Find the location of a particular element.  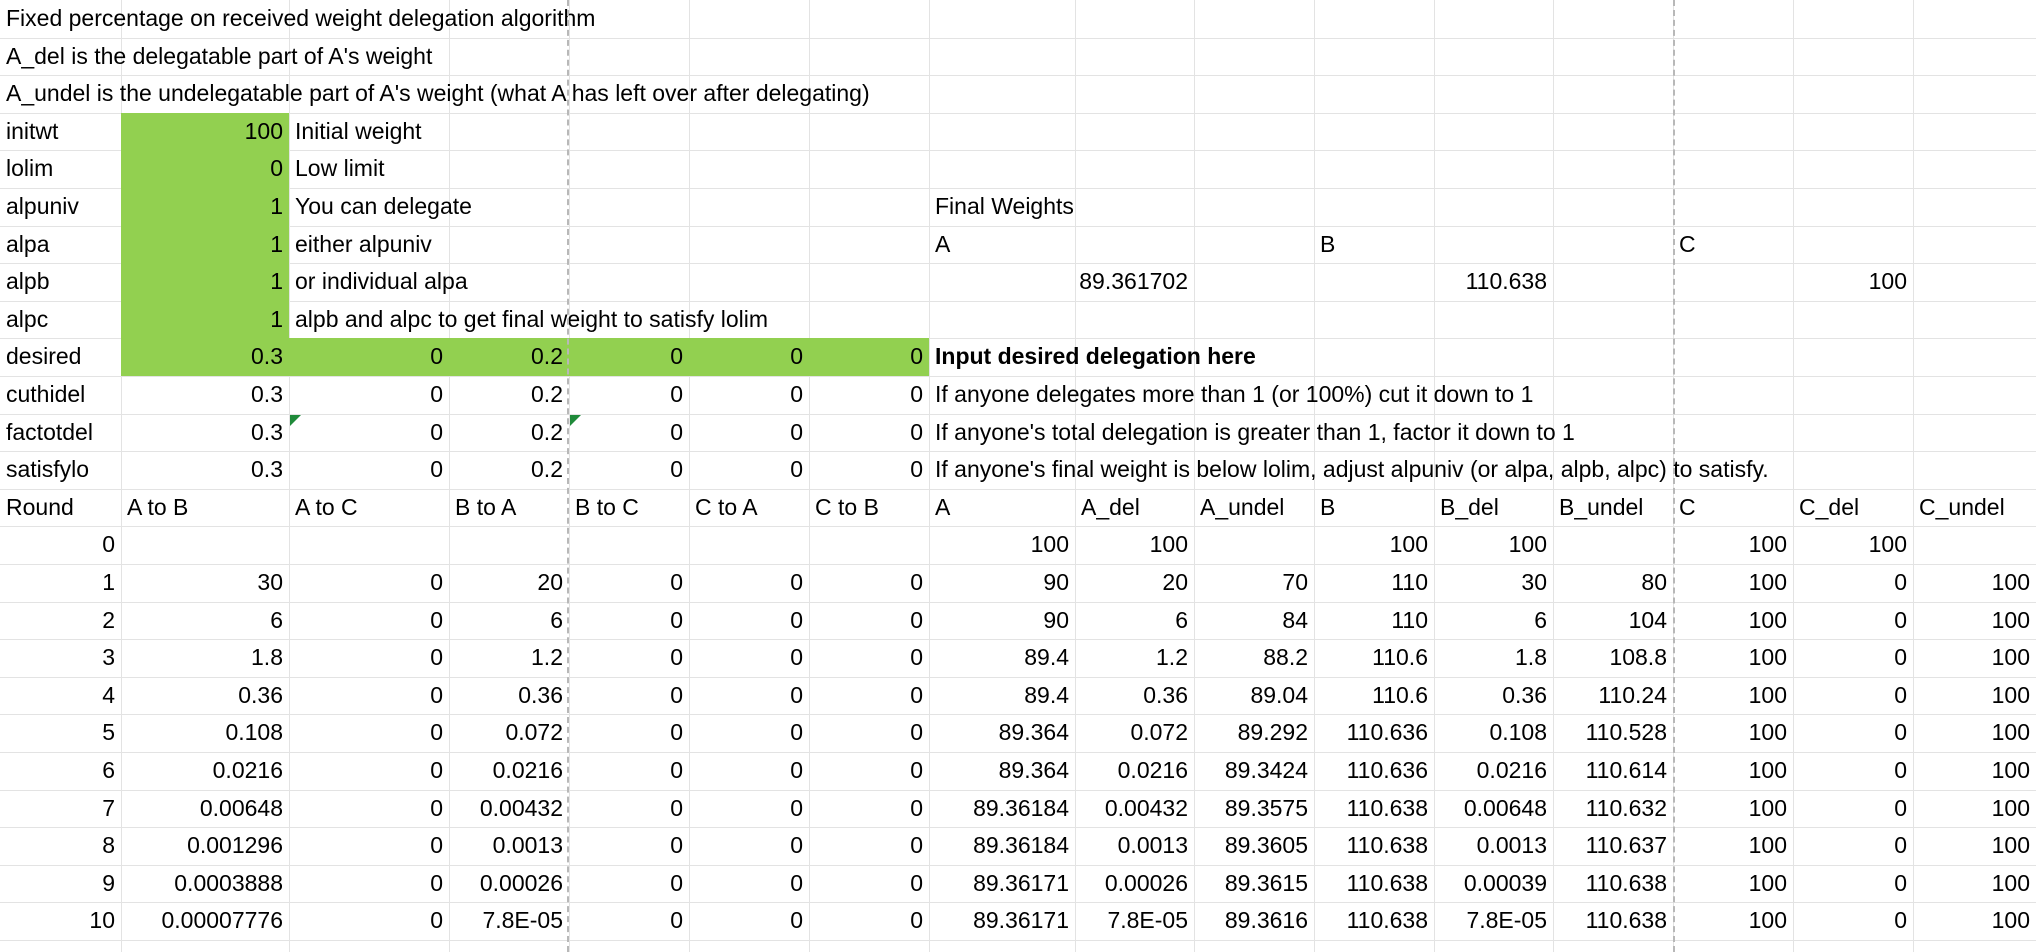

table-value-cell: 80 is located at coordinates (1654, 582).